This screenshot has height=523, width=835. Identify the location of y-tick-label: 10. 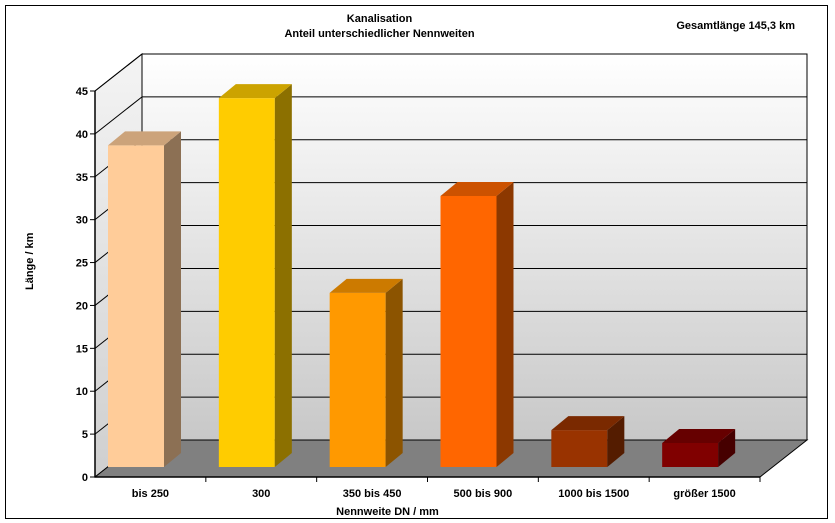
(82, 392).